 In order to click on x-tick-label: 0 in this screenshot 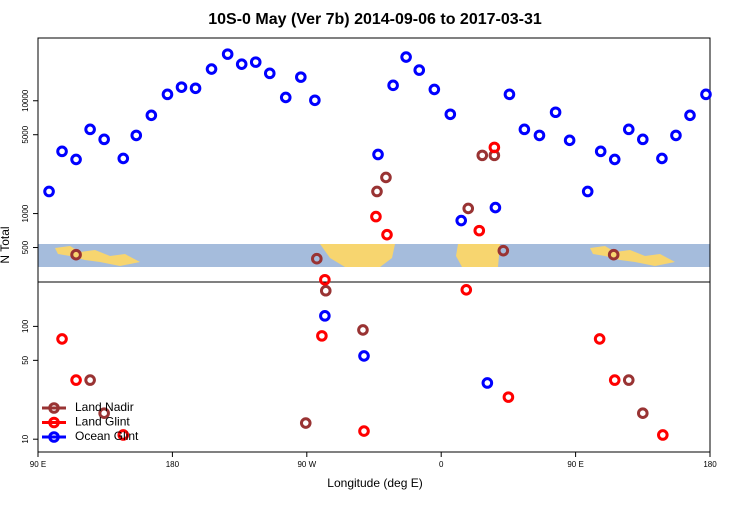, I will do `click(441, 464)`.